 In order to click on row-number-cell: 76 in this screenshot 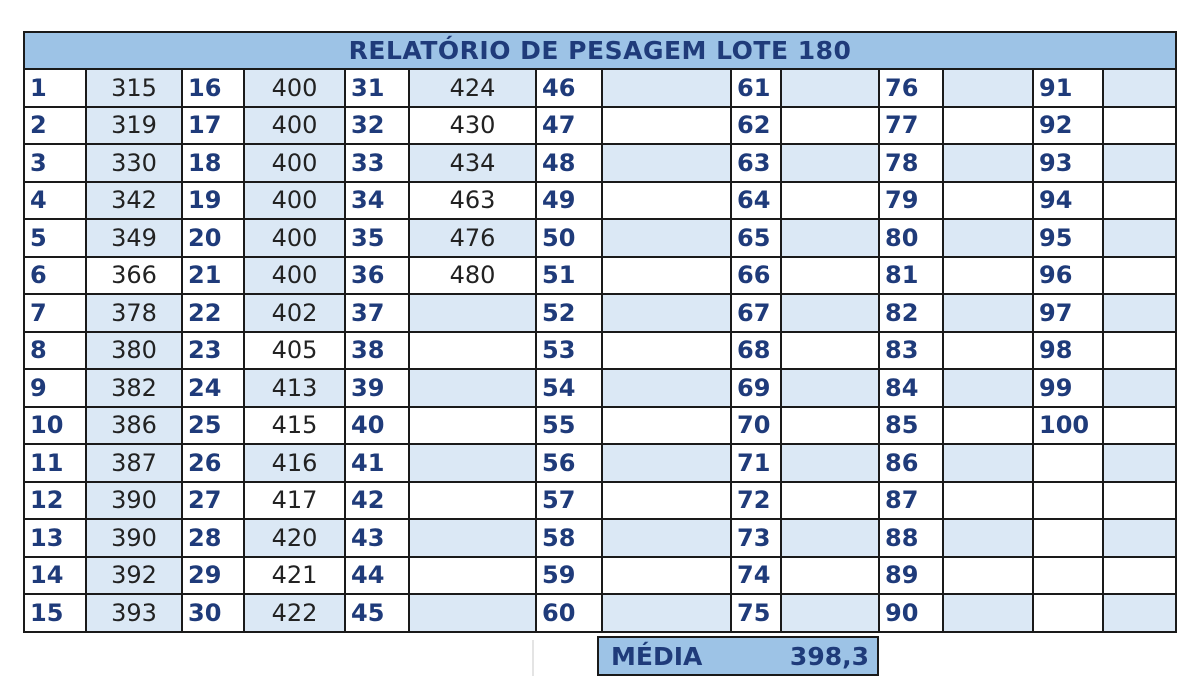, I will do `click(911, 88)`.